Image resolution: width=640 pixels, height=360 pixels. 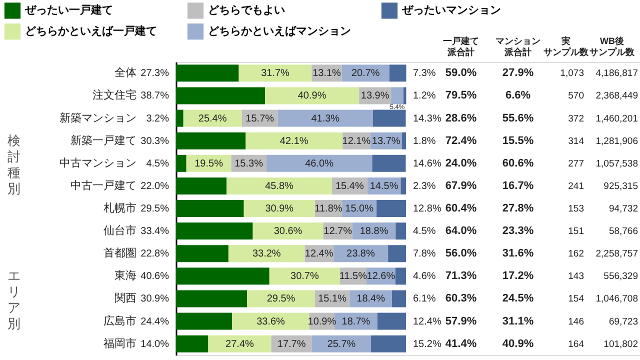 I want to click on text: 143, so click(x=576, y=276).